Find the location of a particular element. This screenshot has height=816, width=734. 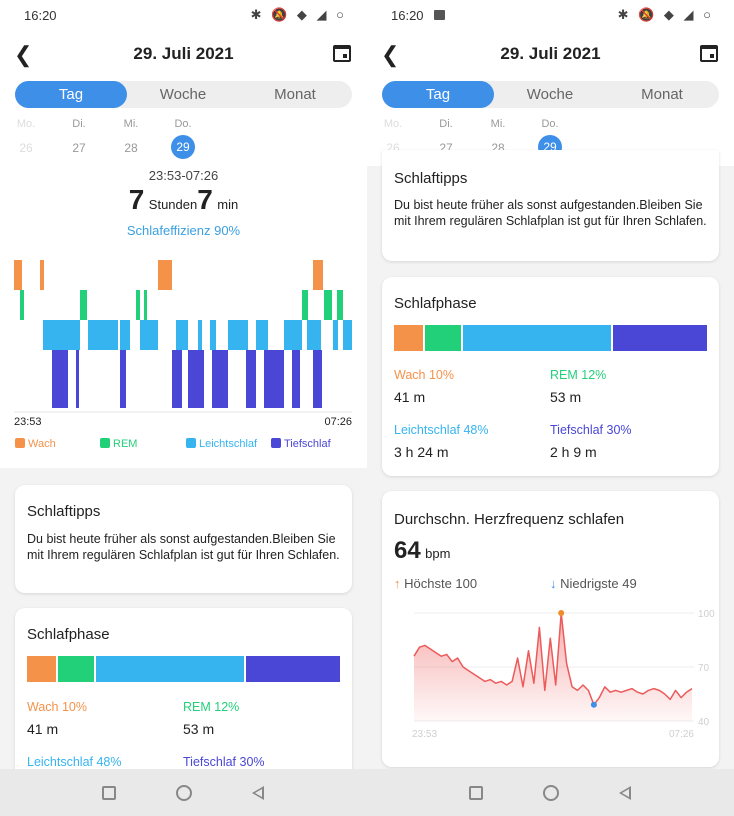

phase-label-tief: Tiefschlaf 30% is located at coordinates (591, 430).